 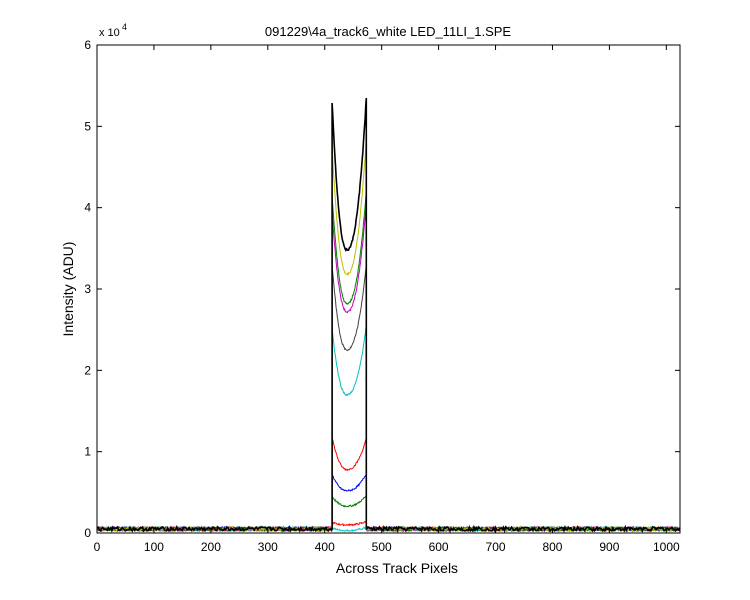 What do you see at coordinates (87, 370) in the screenshot?
I see `y-tick-label: 2` at bounding box center [87, 370].